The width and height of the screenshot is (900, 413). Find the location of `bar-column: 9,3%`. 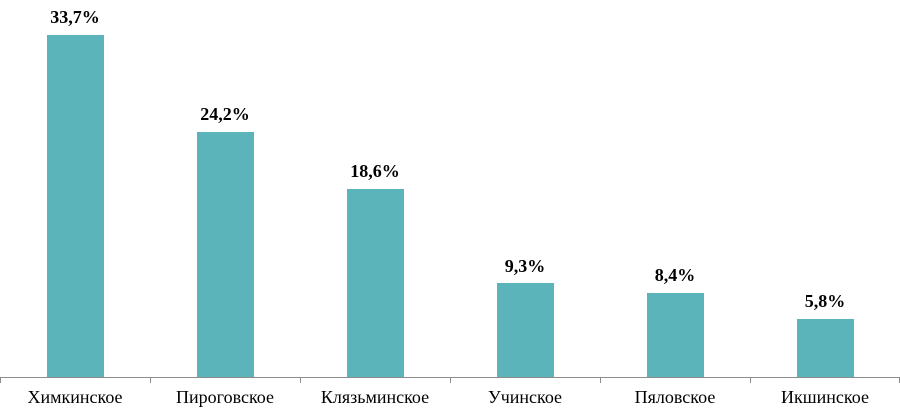

bar-column: 9,3% is located at coordinates (525, 316).